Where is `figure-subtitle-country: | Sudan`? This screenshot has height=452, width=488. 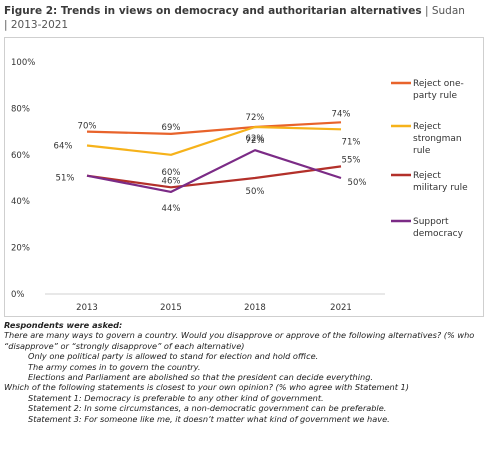
figure-subtitle-country: | Sudan is located at coordinates (444, 11).